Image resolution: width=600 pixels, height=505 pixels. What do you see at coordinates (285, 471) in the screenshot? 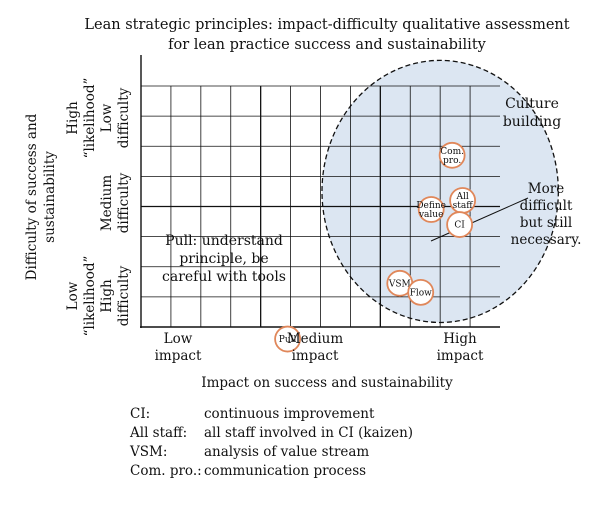
I see `legend-definition: communication process` at bounding box center [285, 471].